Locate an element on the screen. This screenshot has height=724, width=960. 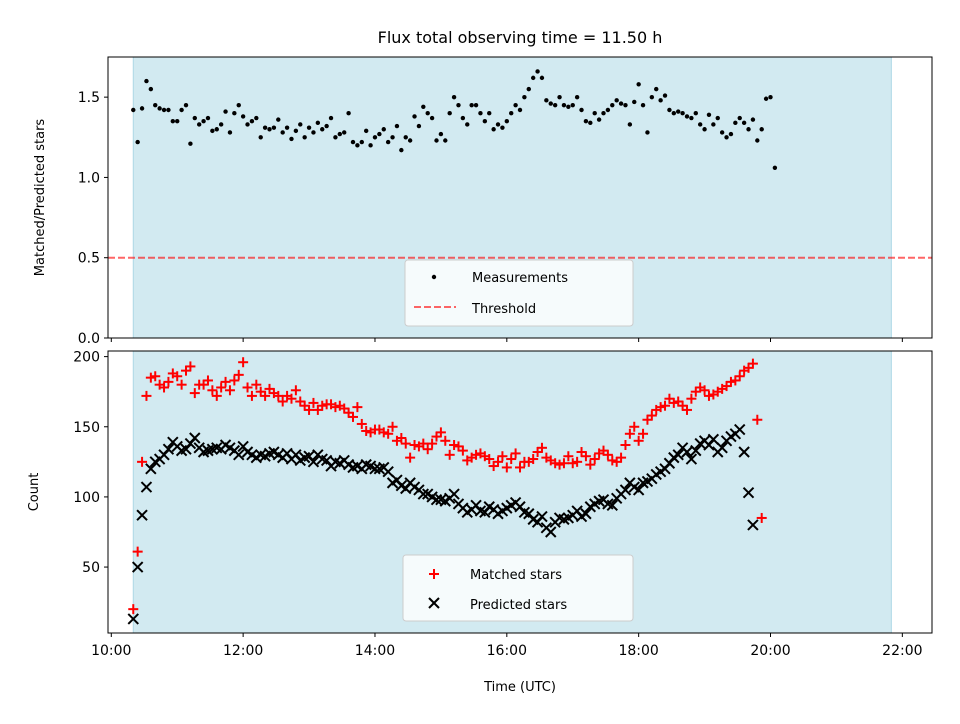
top-y-tick-label: 1.5 is located at coordinates (89, 98).